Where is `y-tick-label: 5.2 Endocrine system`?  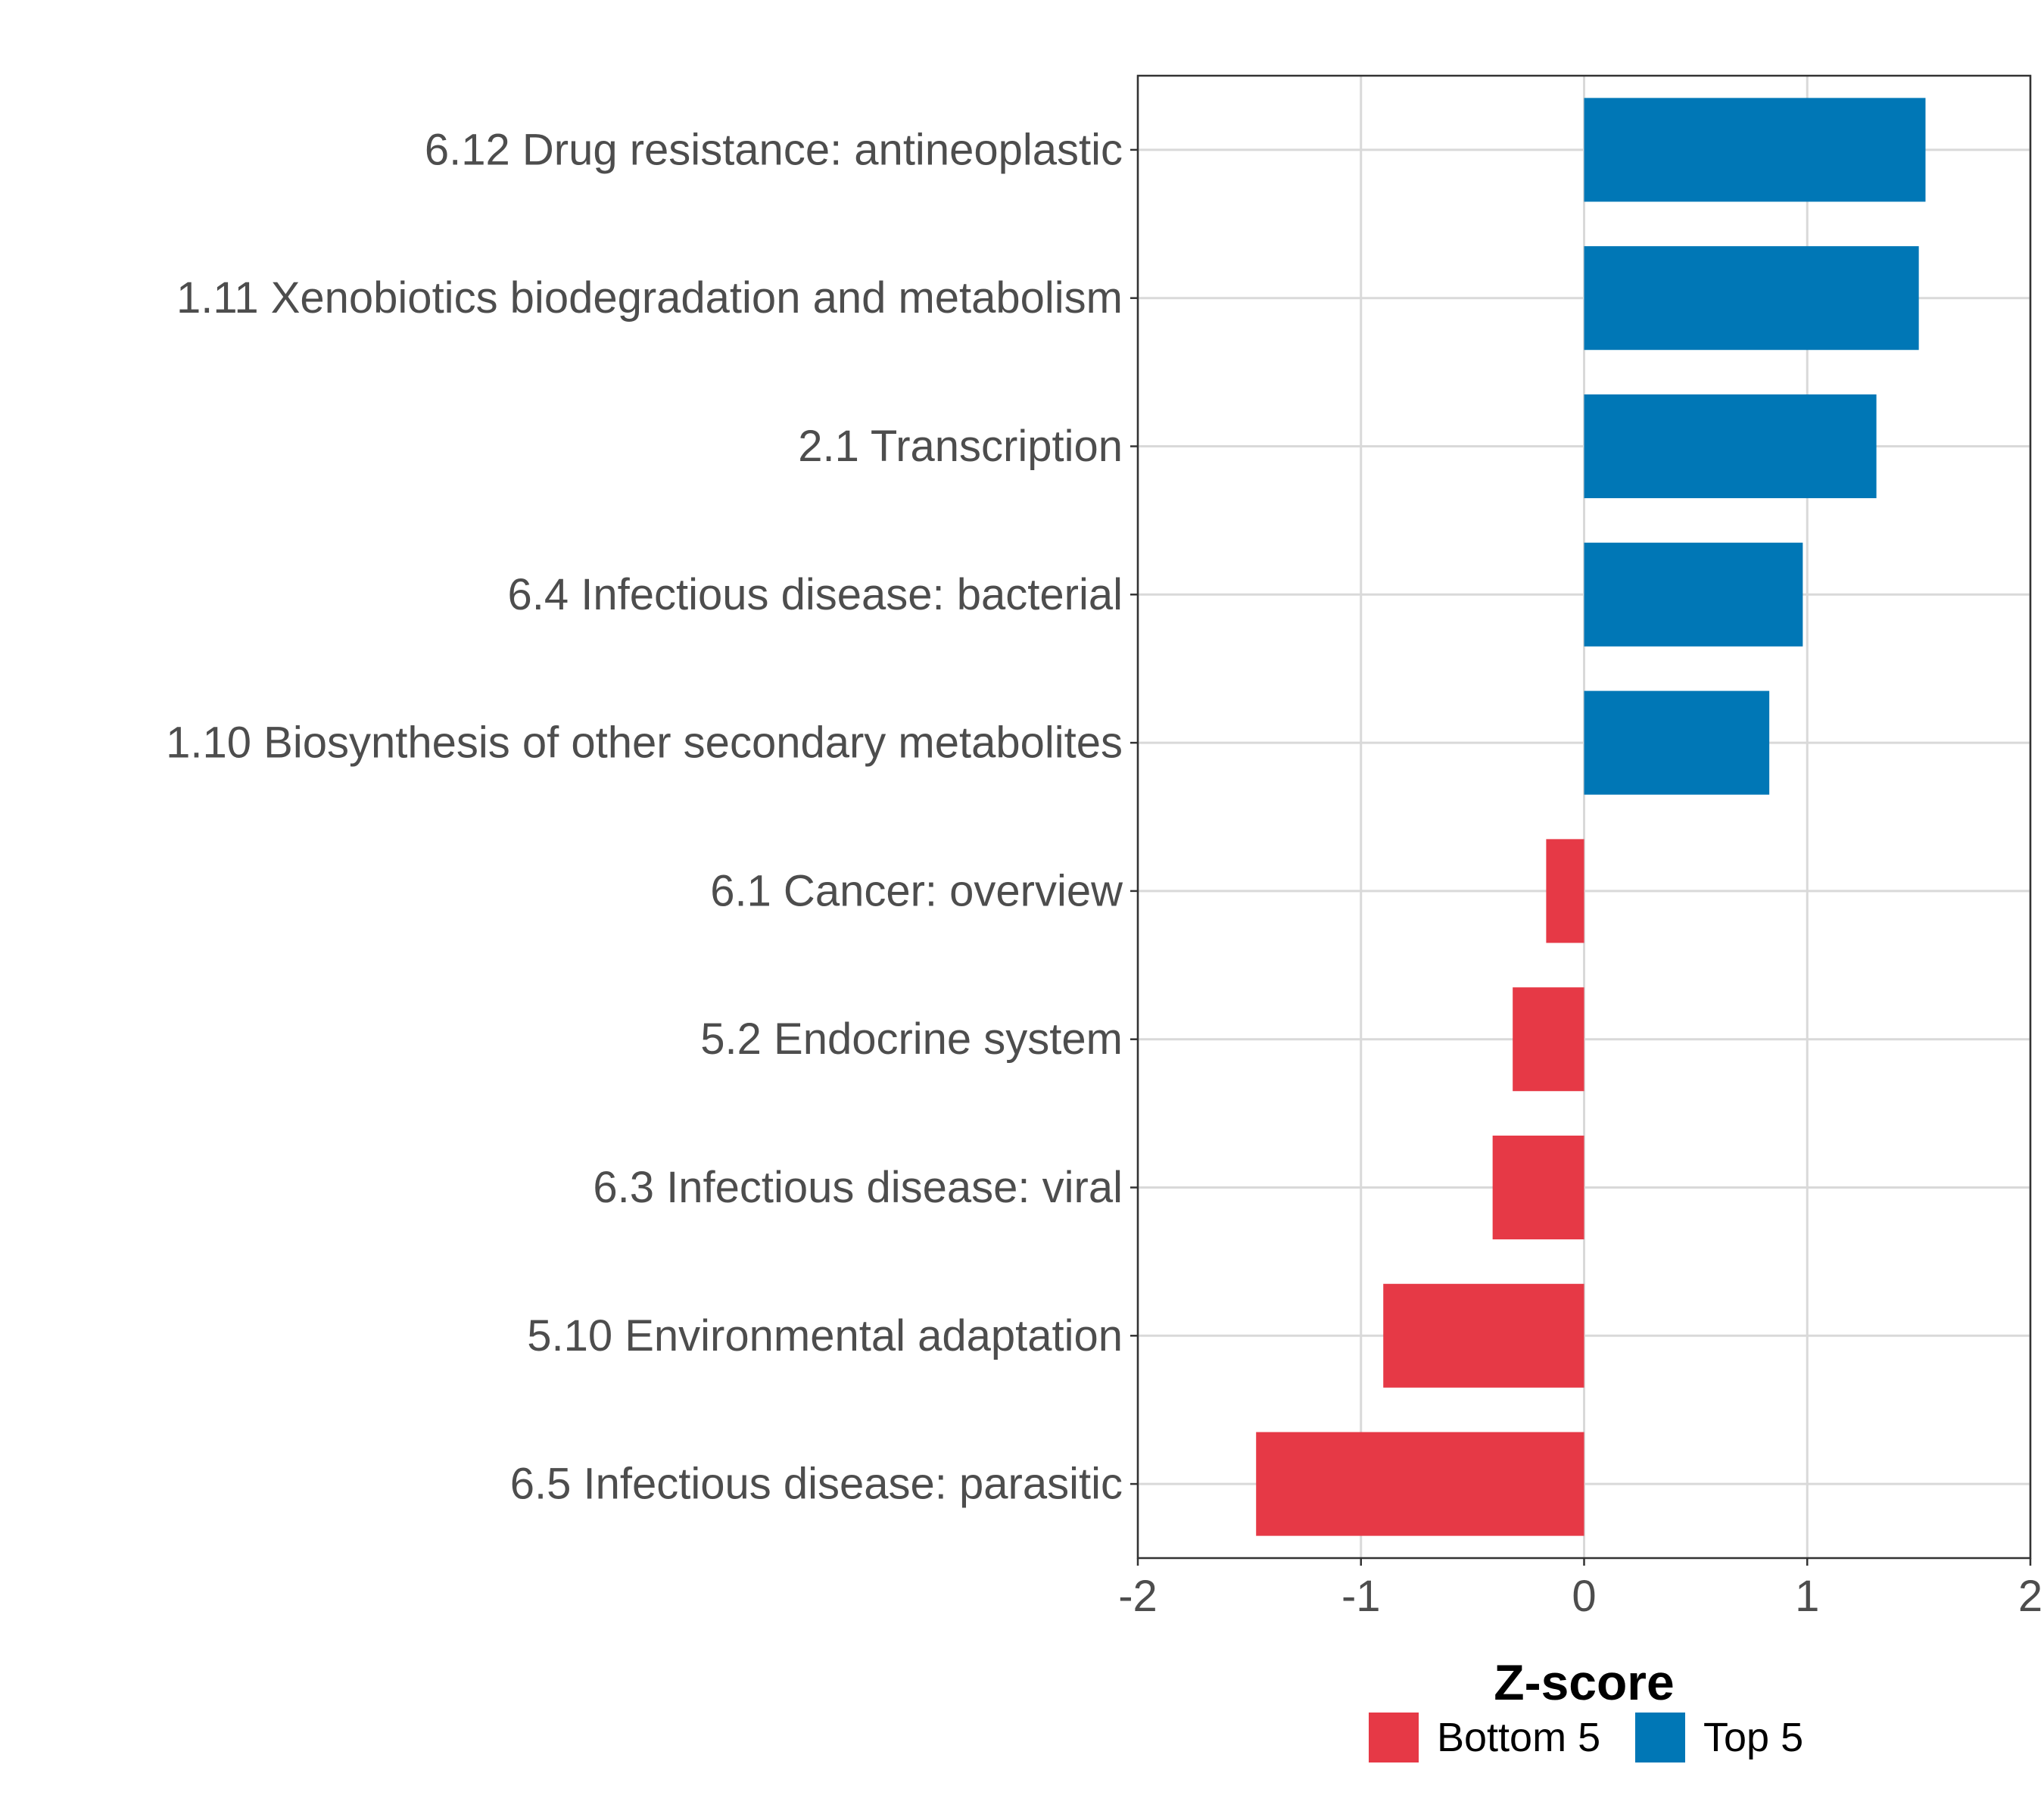
y-tick-label: 5.2 Endocrine system is located at coordinates (911, 1039).